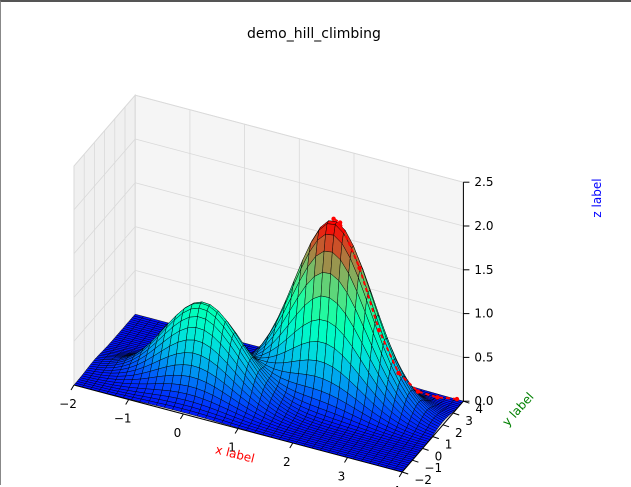 This screenshot has width=631, height=487. I want to click on z-tick-label: 0.5, so click(483, 357).